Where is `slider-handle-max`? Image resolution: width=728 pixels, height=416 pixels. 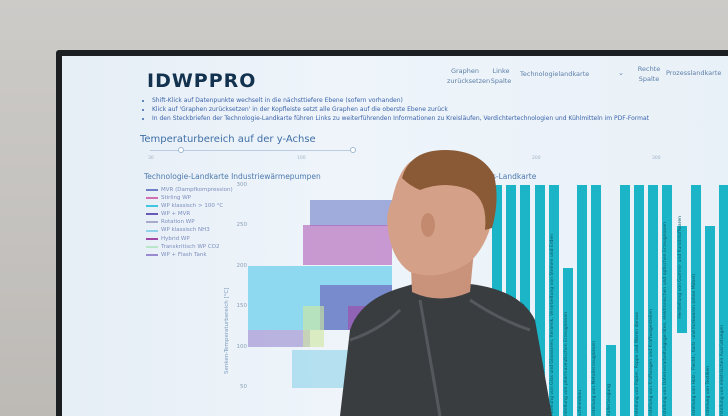
slider-handle-max is located at coordinates (353, 150).